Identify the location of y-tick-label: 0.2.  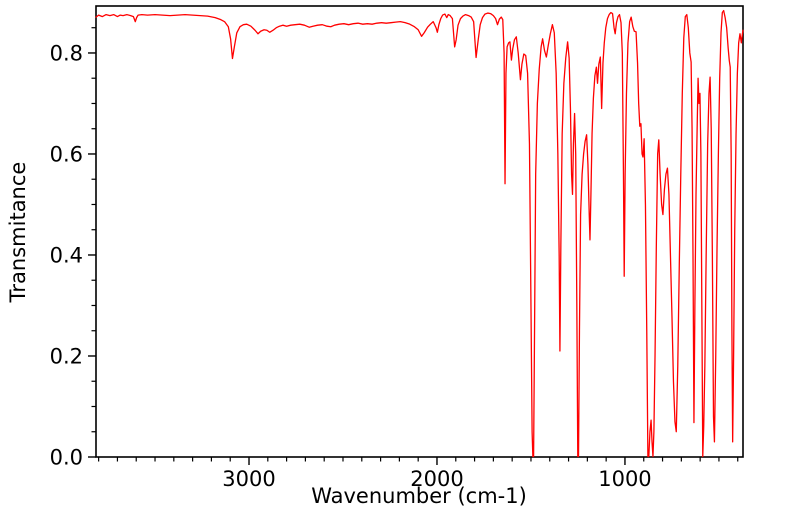
(66, 356).